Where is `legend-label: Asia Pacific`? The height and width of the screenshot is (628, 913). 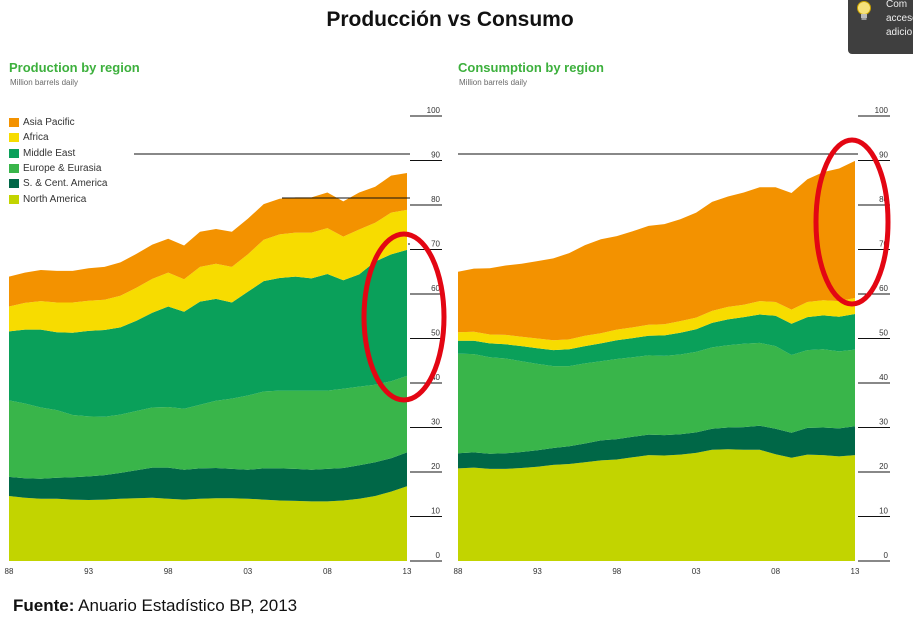 legend-label: Asia Pacific is located at coordinates (49, 123).